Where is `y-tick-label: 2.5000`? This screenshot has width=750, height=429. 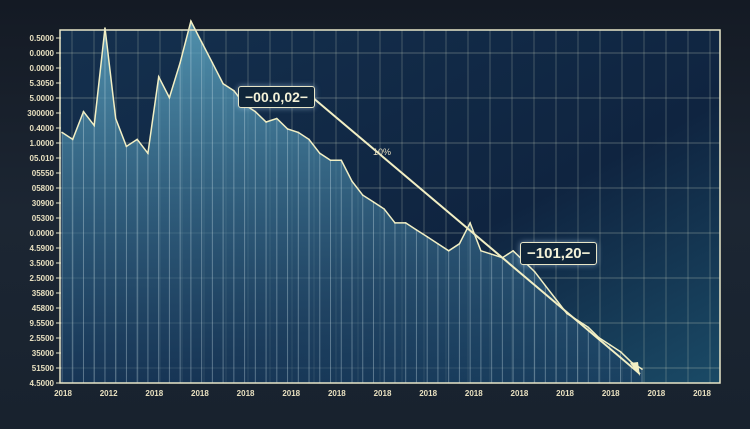 y-tick-label: 2.5000 is located at coordinates (42, 278).